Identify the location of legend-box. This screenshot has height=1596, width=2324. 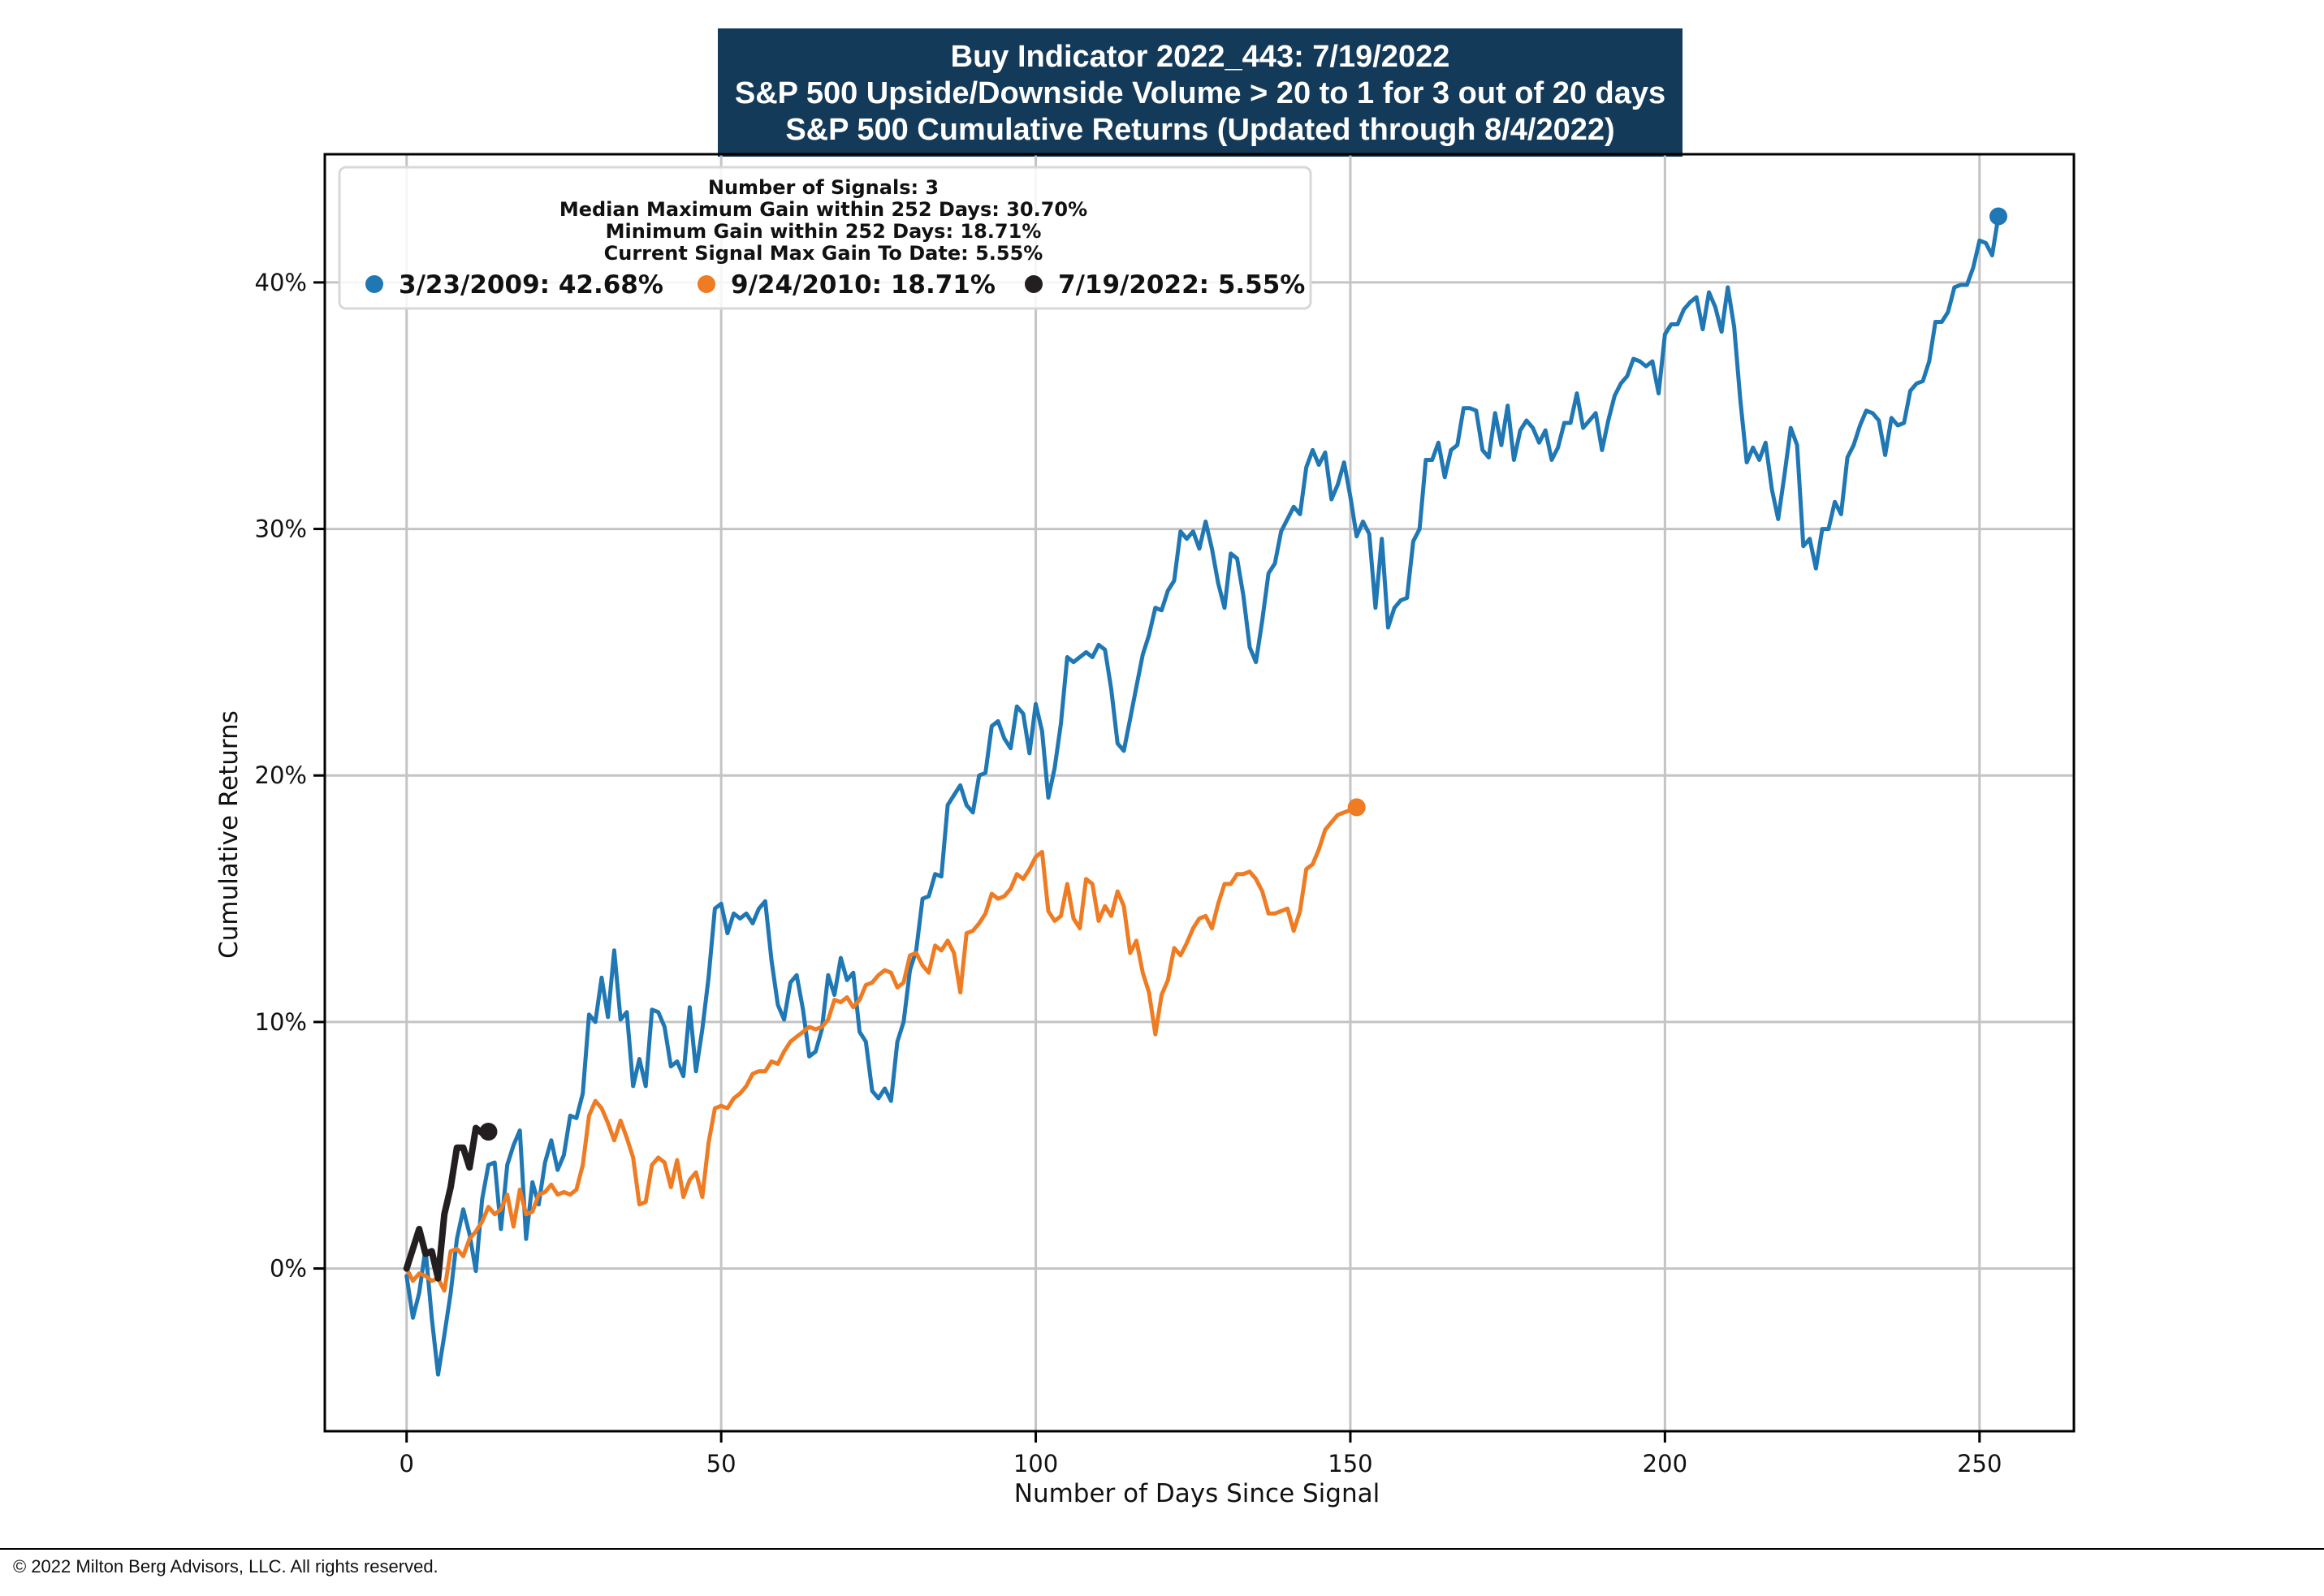
(825, 238).